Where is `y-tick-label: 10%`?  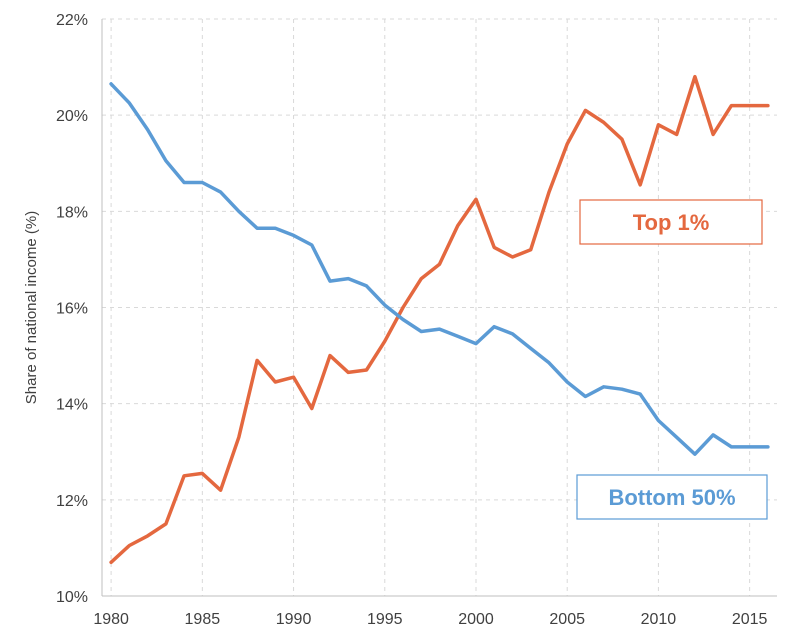
y-tick-label: 10% is located at coordinates (72, 597).